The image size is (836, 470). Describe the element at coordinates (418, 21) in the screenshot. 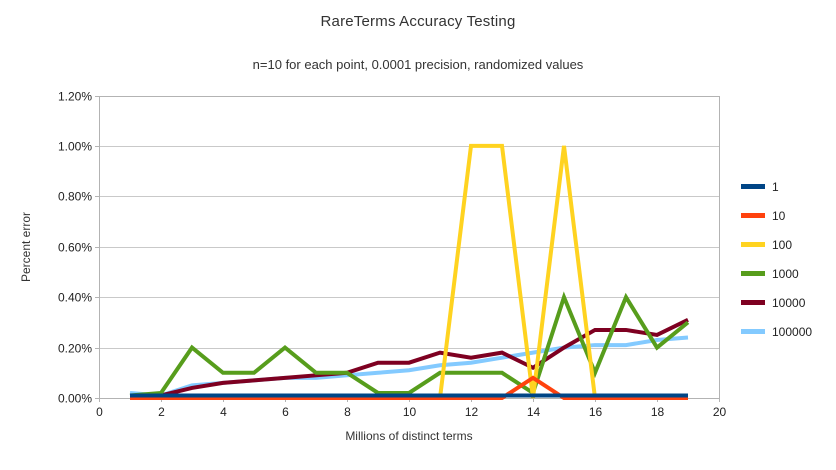

I see `chart-title: RareTerms Accuracy Testing` at that location.